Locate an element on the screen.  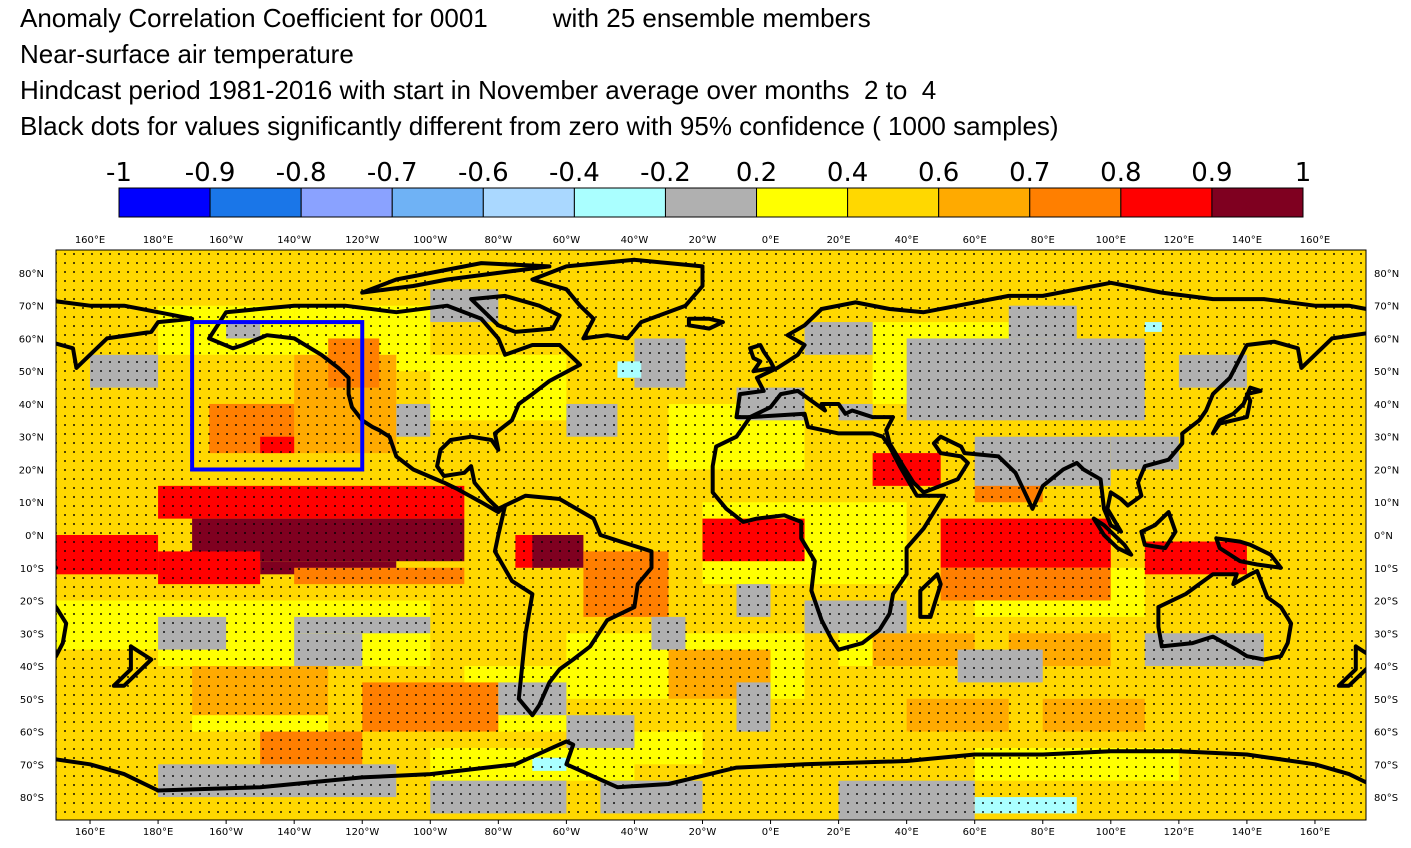
lat-label-left: 40°N is located at coordinates (31, 405).